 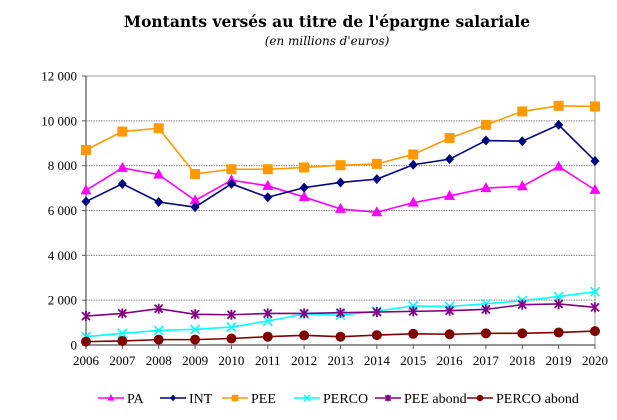 What do you see at coordinates (304, 360) in the screenshot?
I see `x-tick-label: 2012` at bounding box center [304, 360].